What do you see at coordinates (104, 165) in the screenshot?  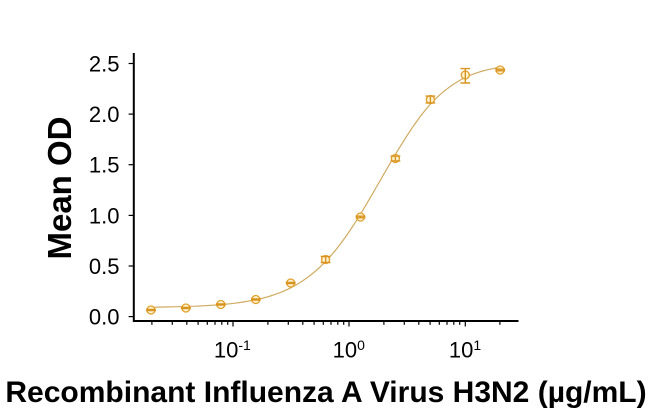 I see `svg-text: 1.5` at bounding box center [104, 165].